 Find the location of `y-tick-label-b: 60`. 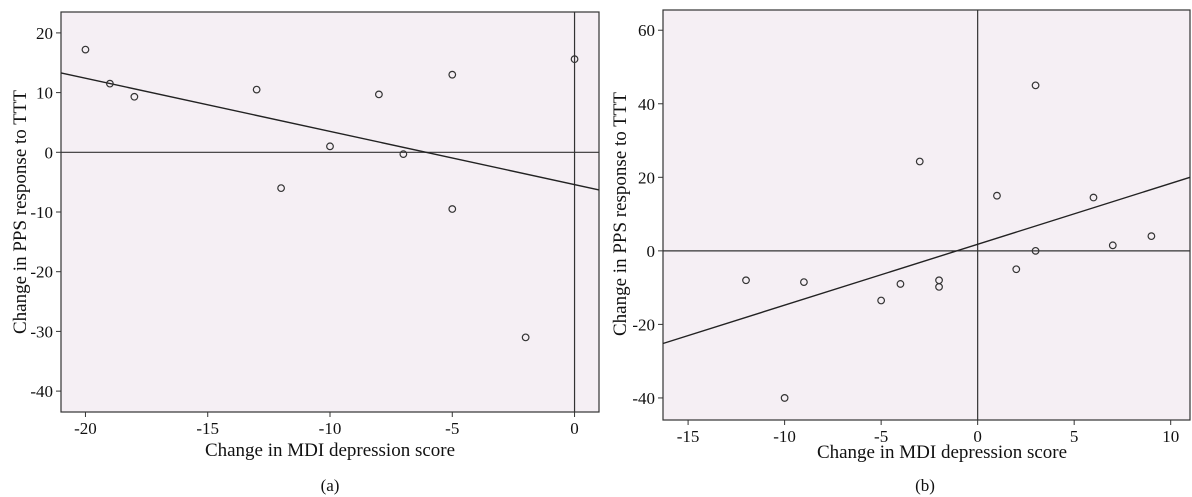

y-tick-label-b: 60 is located at coordinates (646, 30).